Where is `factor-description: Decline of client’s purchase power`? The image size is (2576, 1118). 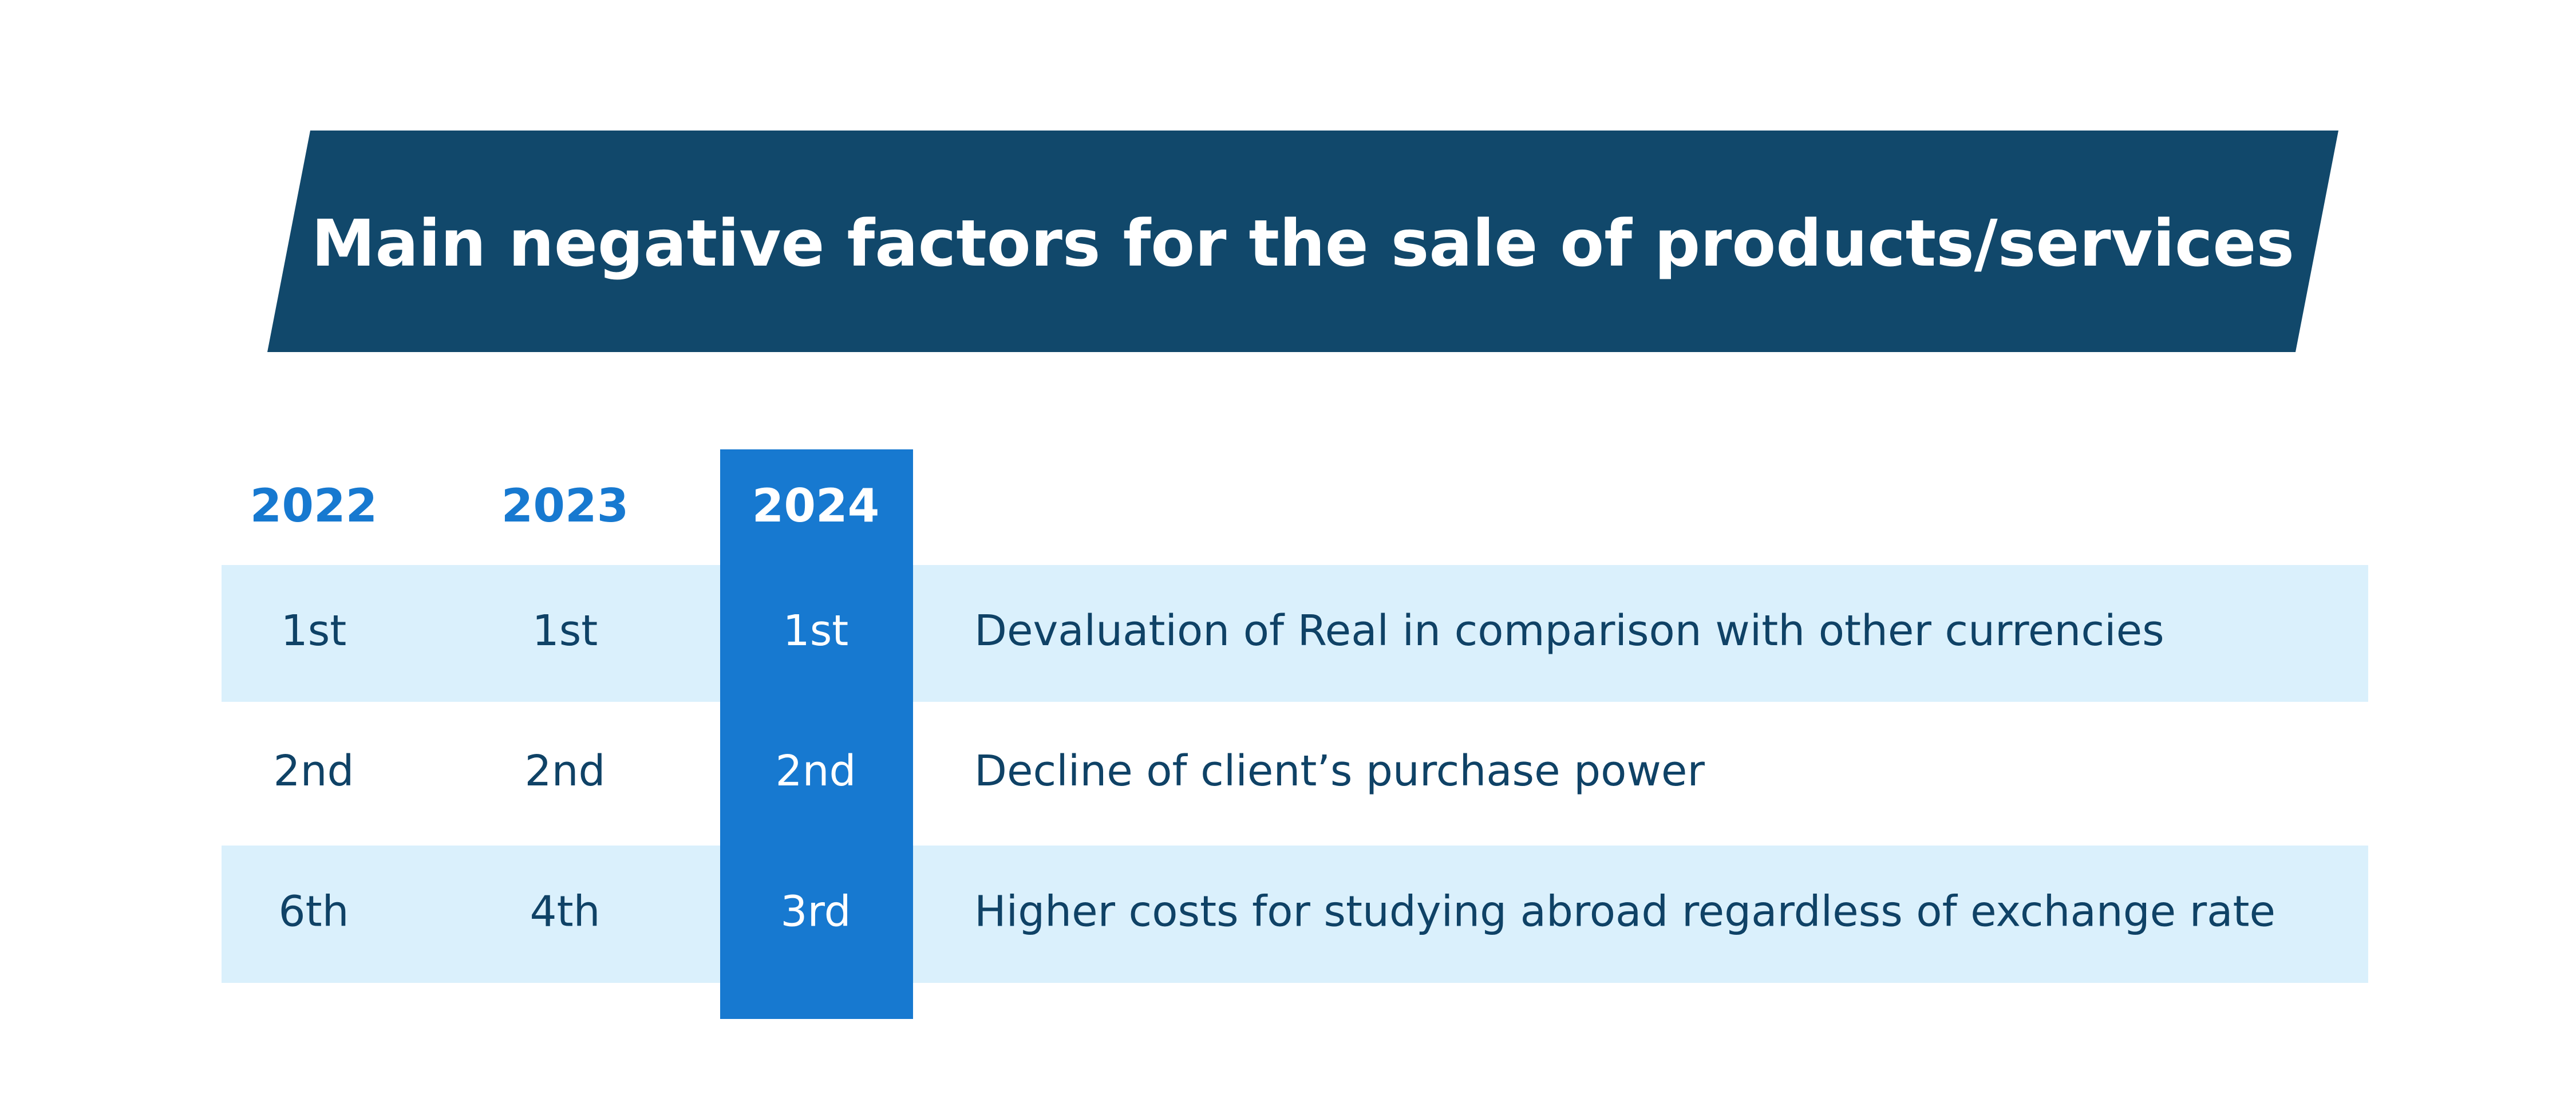
factor-description: Decline of client’s purchase power is located at coordinates (1339, 771).